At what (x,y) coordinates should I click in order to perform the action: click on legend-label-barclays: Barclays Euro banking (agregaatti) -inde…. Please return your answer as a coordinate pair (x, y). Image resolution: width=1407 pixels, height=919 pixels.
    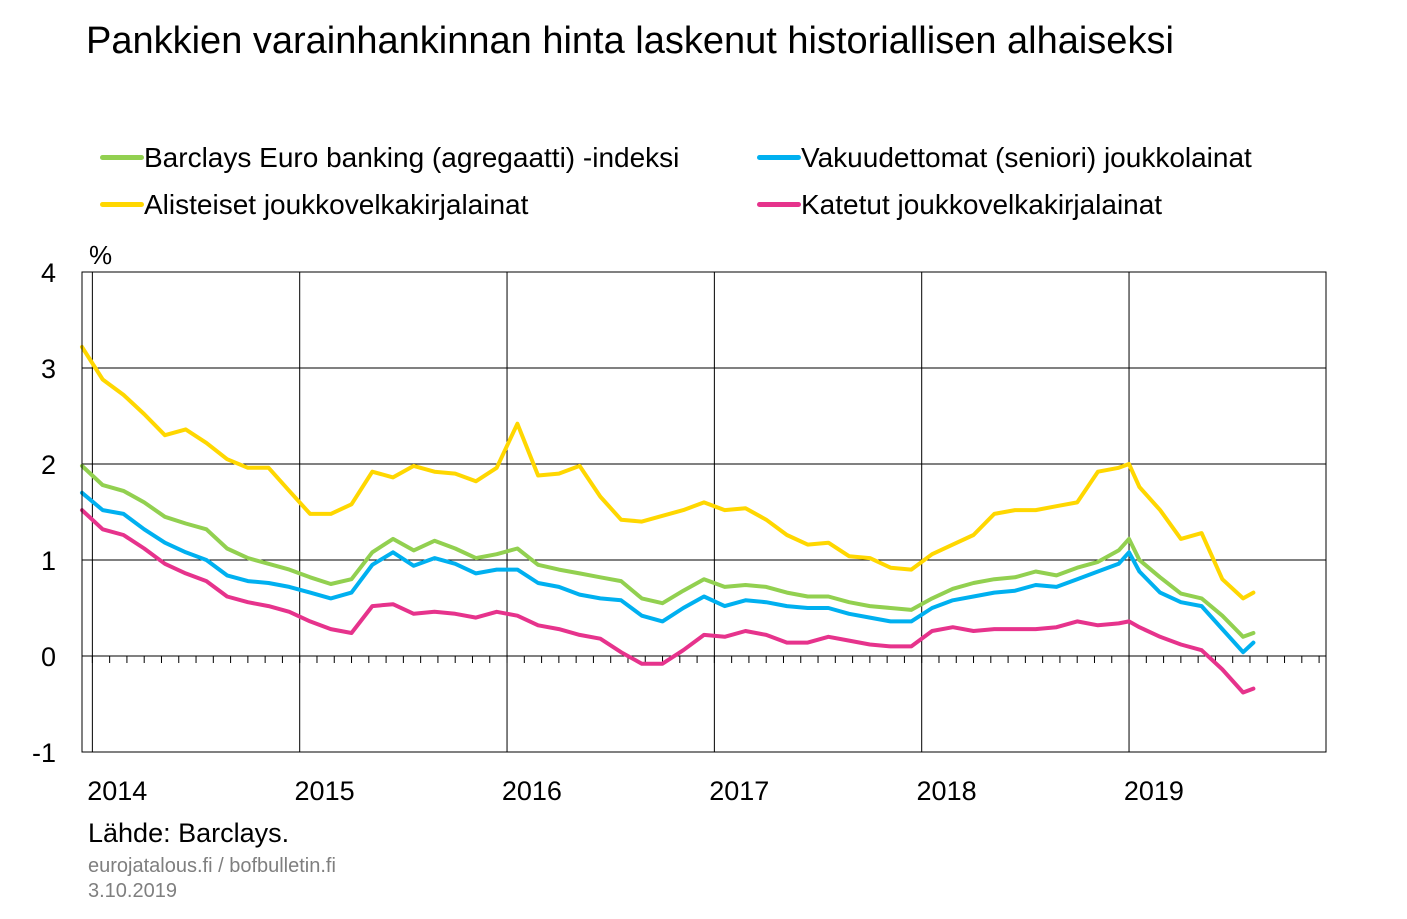
    Looking at the image, I should click on (412, 157).